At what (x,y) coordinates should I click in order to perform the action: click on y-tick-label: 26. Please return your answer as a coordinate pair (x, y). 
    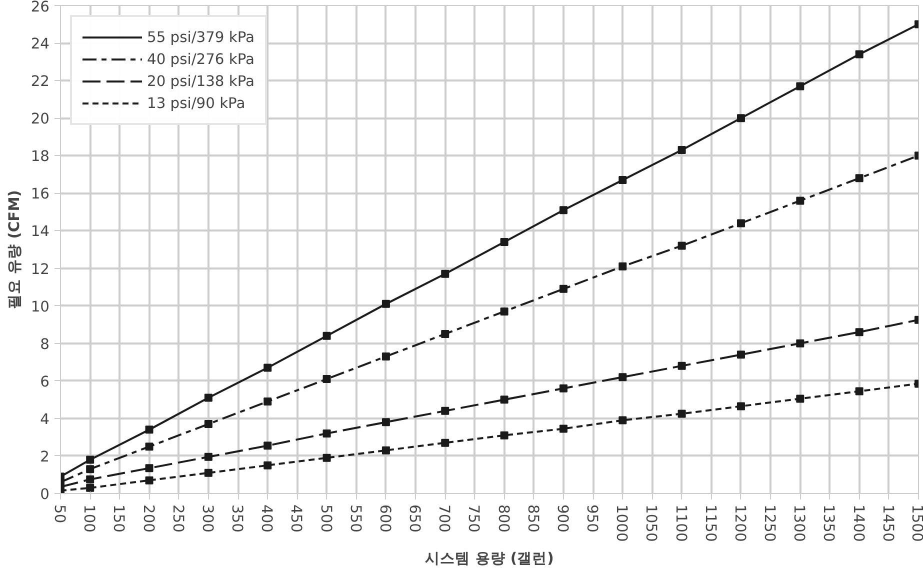
    Looking at the image, I should click on (40, 8).